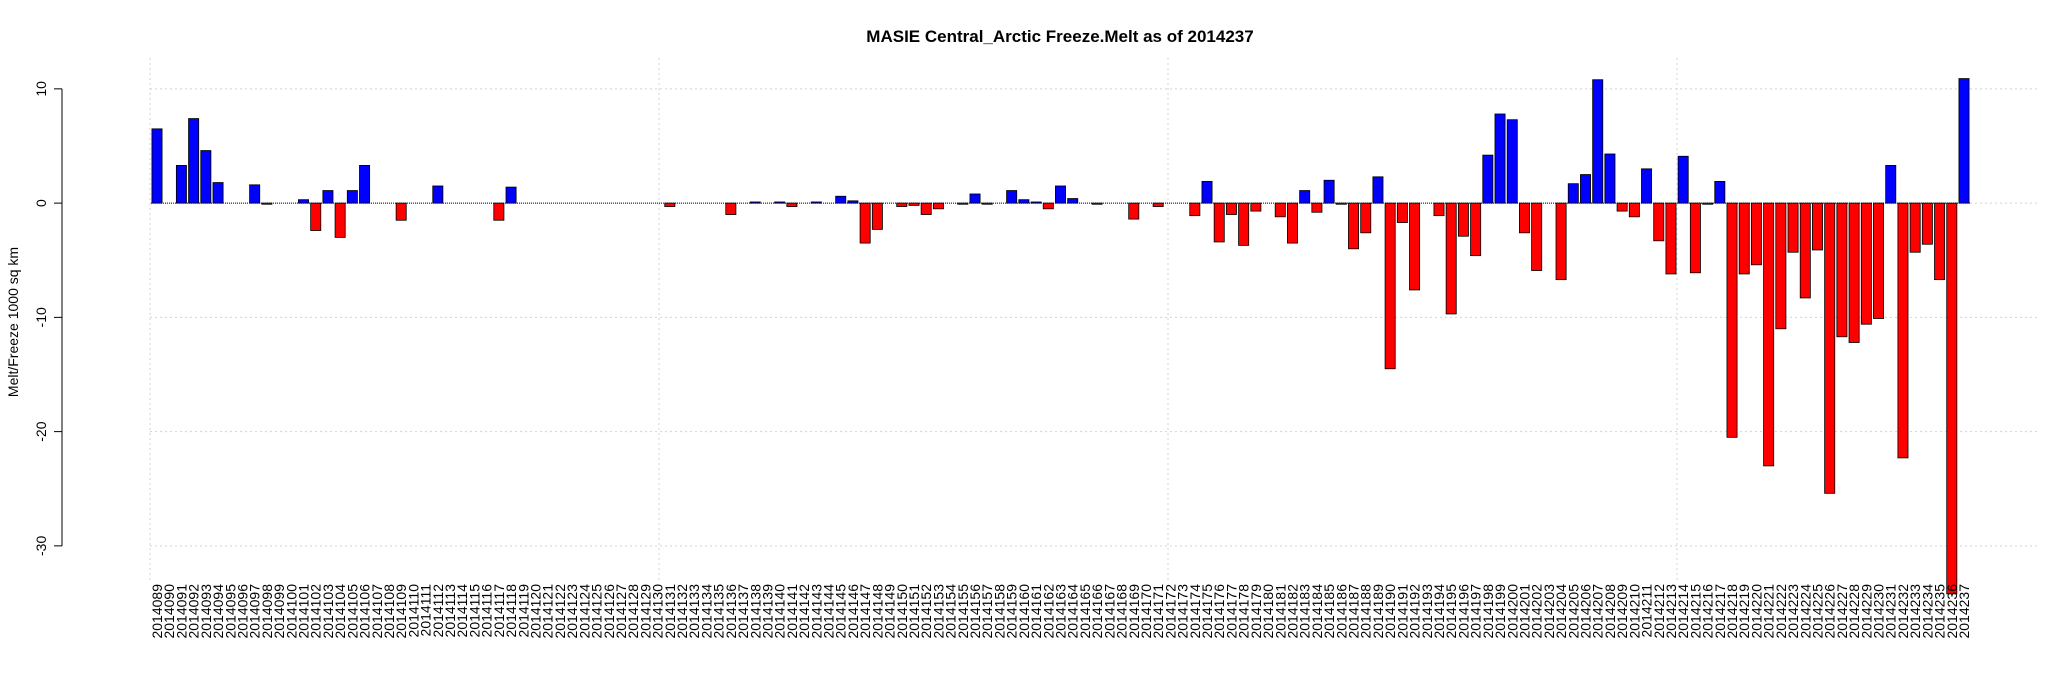 The height and width of the screenshot is (684, 2054). I want to click on x-tick-label: 2014173, so click(1183, 611).